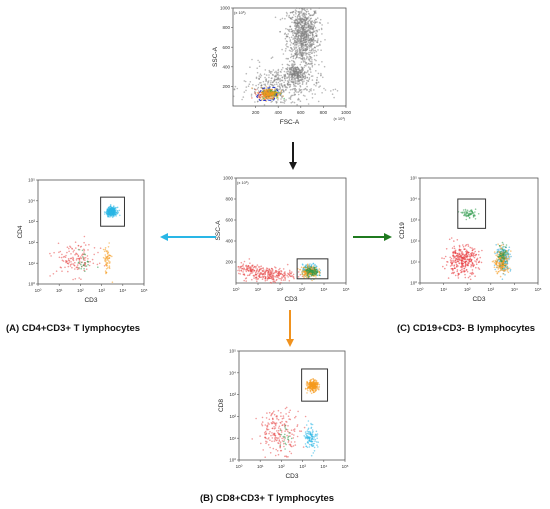 Image resolution: width=550 pixels, height=509 pixels. What do you see at coordinates (31, 242) in the screenshot?
I see `y-tick-label: 10²` at bounding box center [31, 242].